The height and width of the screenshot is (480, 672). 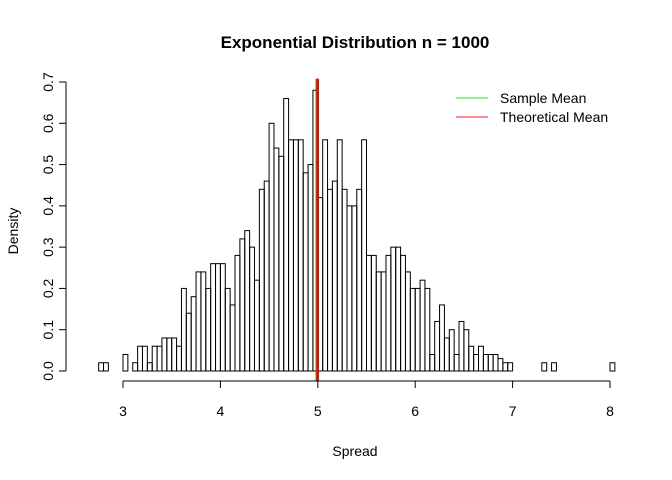 I want to click on x-tick-label: 3, so click(x=123, y=411).